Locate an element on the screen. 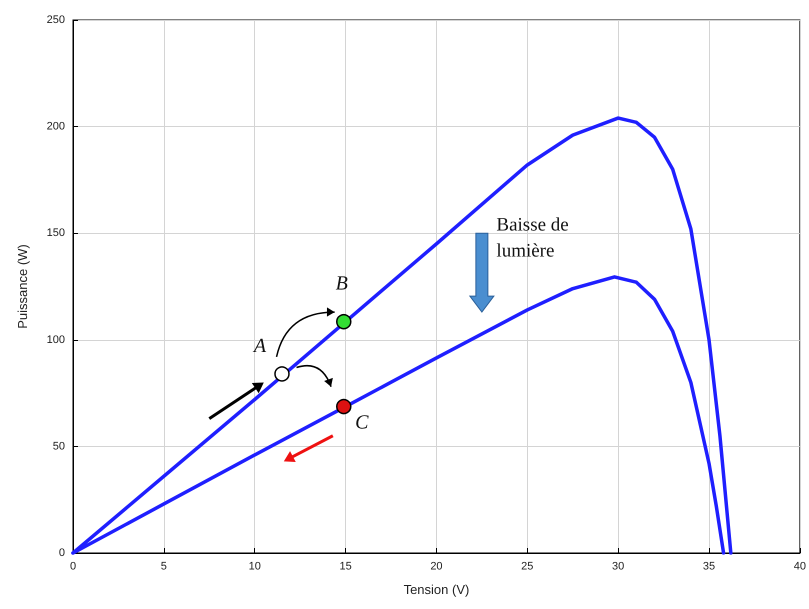 The height and width of the screenshot is (609, 809). x-tick-label: 20 is located at coordinates (436, 566).